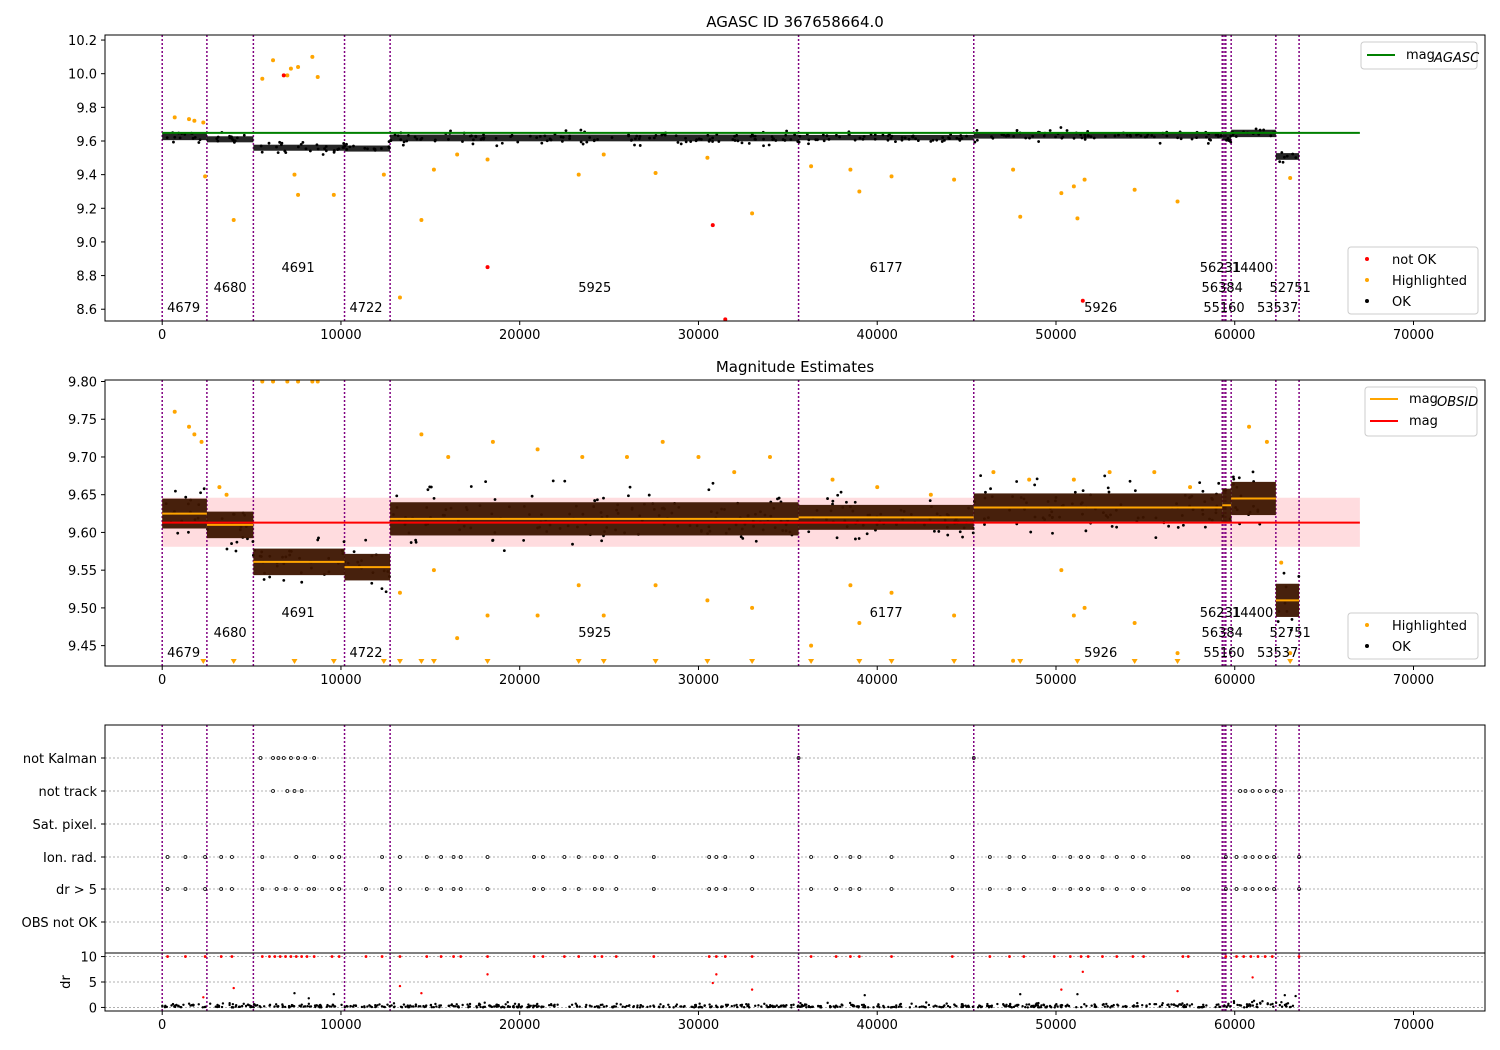 This screenshot has width=1500, height=1050. Describe the element at coordinates (1413, 680) in the screenshot. I see `magnitude-xtick-label: 70000` at that location.